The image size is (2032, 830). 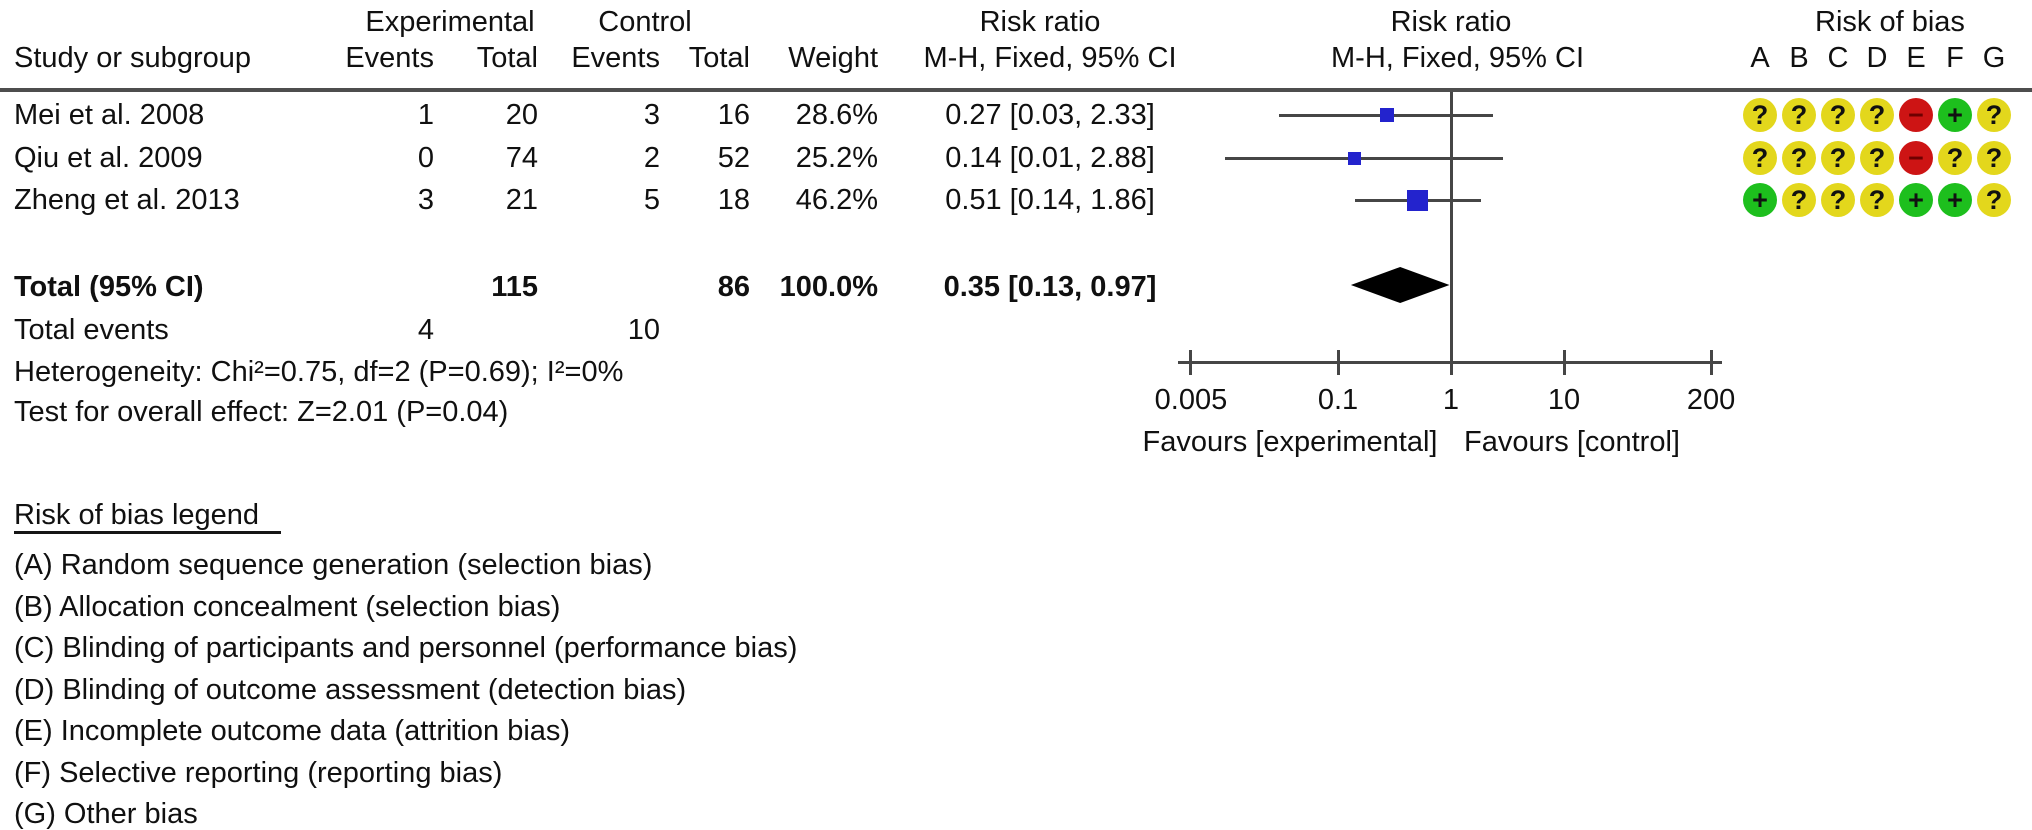 What do you see at coordinates (828, 287) in the screenshot?
I see `total-weight: 100.0%` at bounding box center [828, 287].